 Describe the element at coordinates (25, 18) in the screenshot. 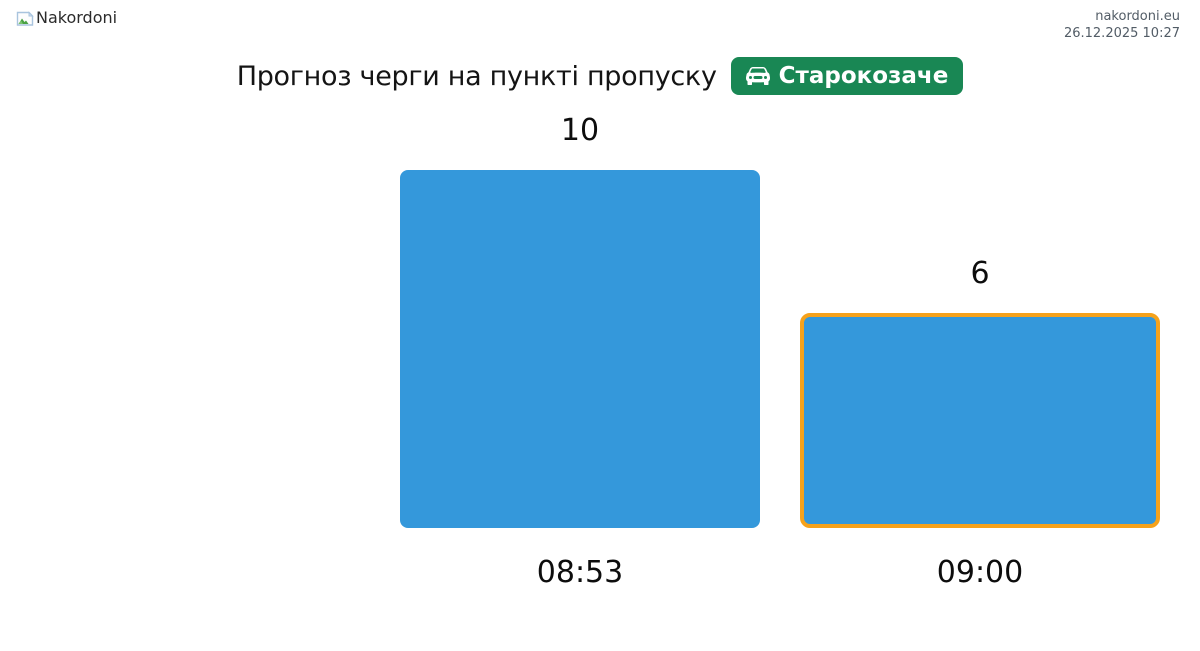

I see `broken-image-icon` at that location.